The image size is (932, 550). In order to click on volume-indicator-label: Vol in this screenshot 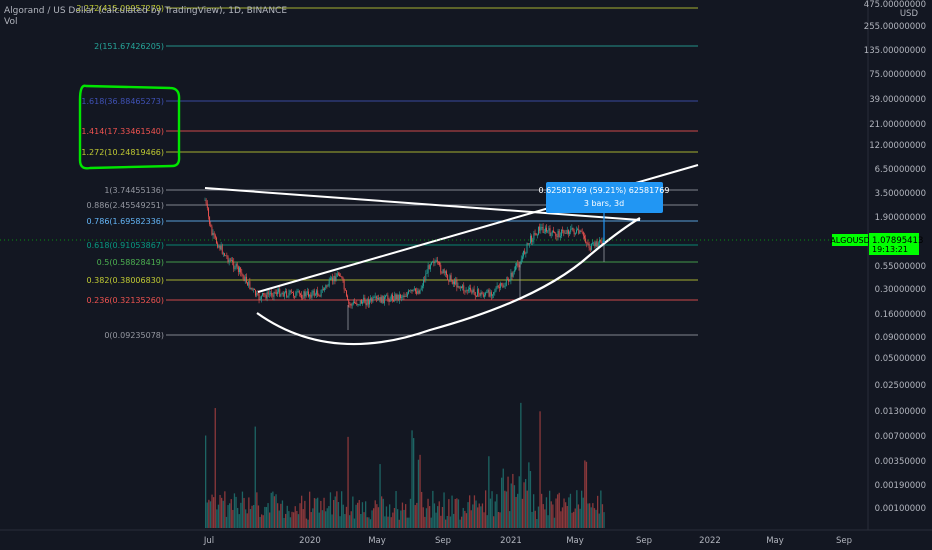, I will do `click(11, 22)`.